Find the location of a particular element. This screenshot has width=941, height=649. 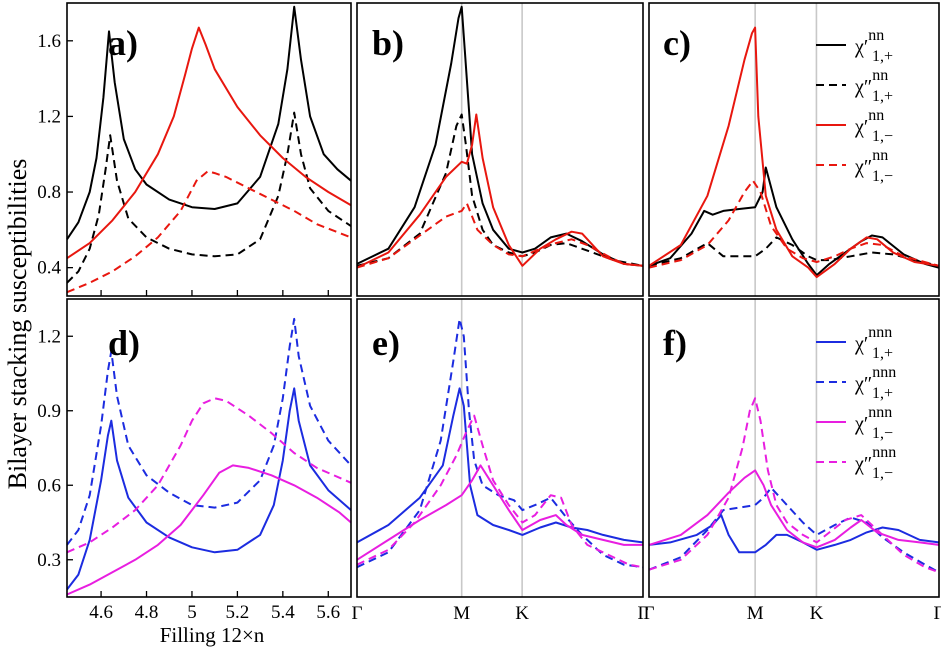

y-tick-label: 0.3 is located at coordinates (49, 560).